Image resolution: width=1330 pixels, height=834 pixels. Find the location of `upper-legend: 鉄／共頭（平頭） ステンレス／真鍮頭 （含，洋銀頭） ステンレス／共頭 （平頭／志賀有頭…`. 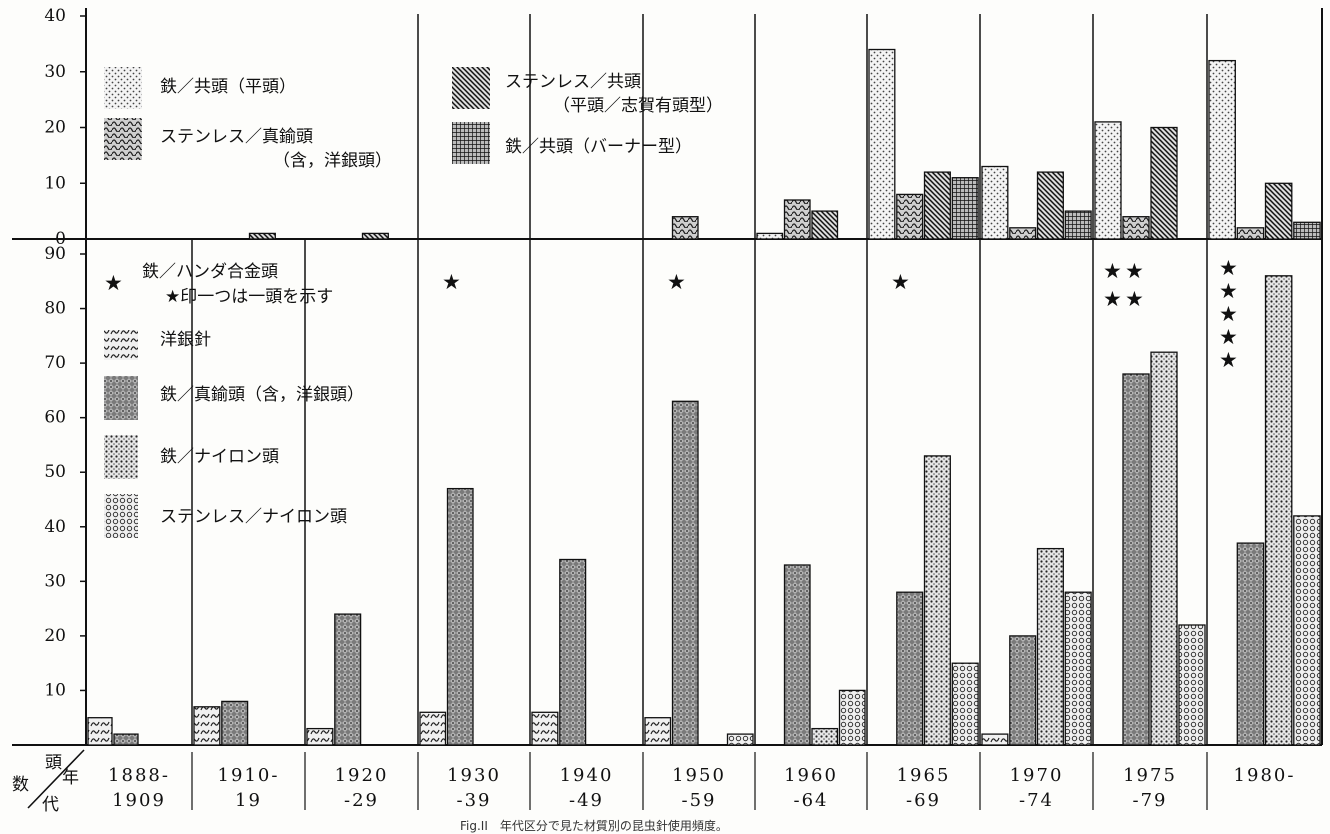

upper-legend: 鉄／共頭（平頭） ステンレス／真鍮頭 （含，洋銀頭） ステンレス／共頭 （平頭／志賀有頭… is located at coordinates (413, 119).